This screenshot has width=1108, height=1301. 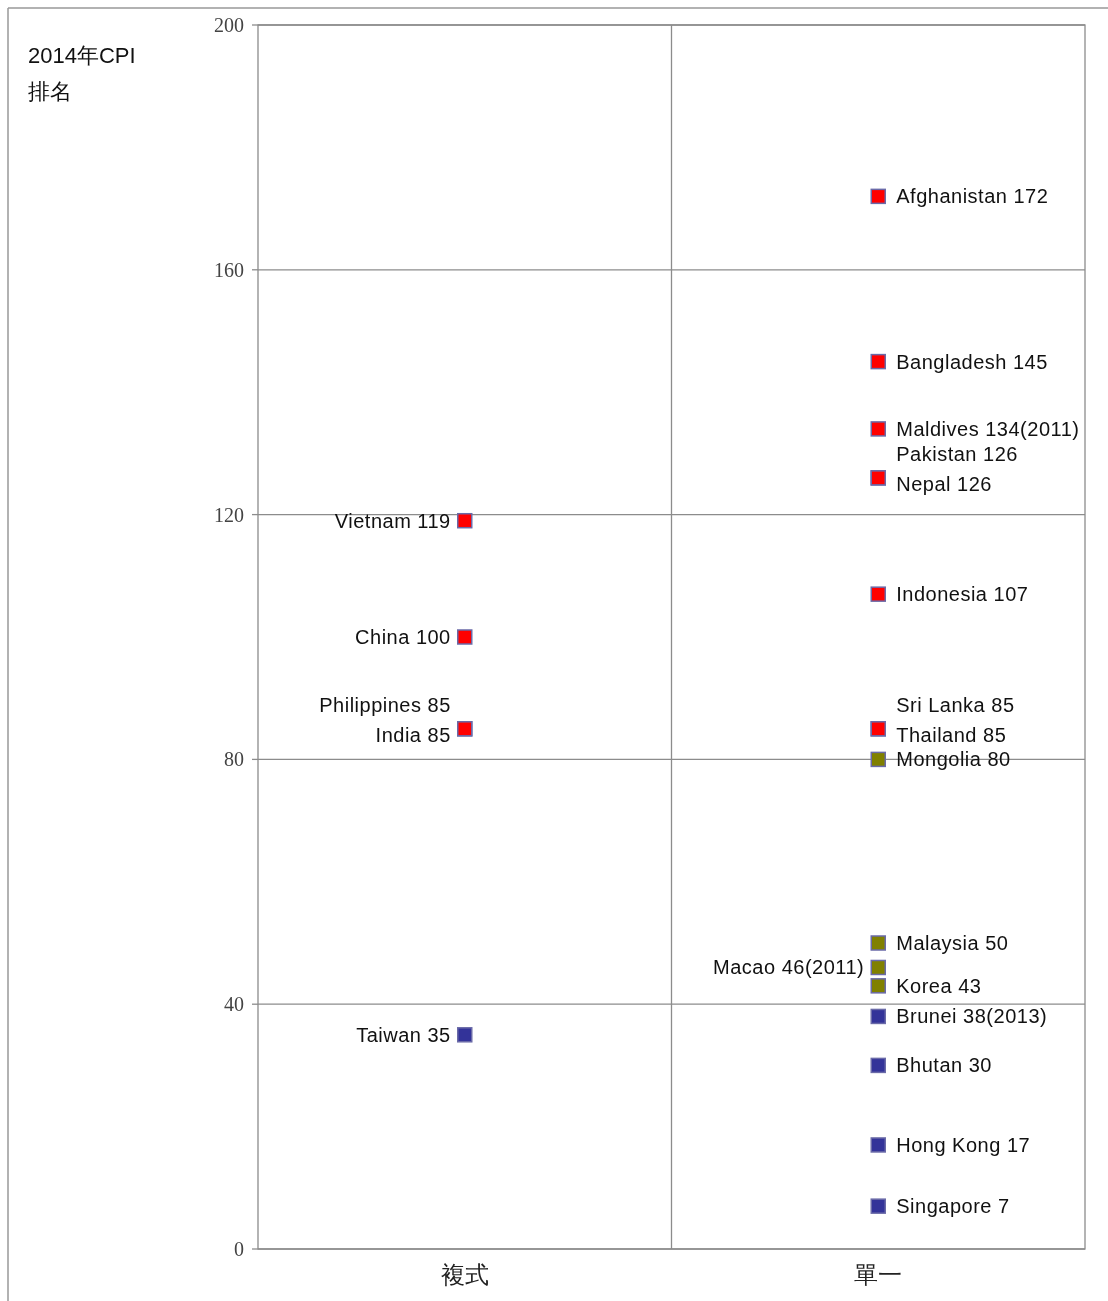 What do you see at coordinates (972, 1016) in the screenshot?
I see `data-label: Brunei 38(2013)` at bounding box center [972, 1016].